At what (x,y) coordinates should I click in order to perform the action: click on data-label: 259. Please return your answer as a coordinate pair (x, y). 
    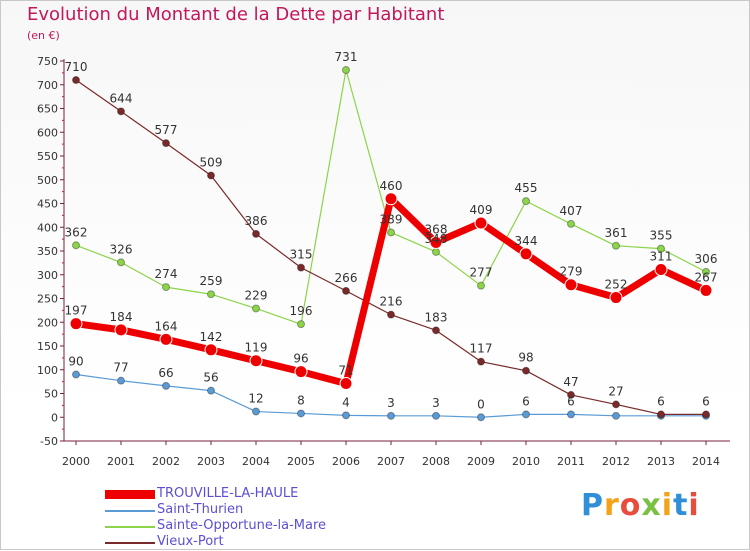
    Looking at the image, I should click on (211, 281).